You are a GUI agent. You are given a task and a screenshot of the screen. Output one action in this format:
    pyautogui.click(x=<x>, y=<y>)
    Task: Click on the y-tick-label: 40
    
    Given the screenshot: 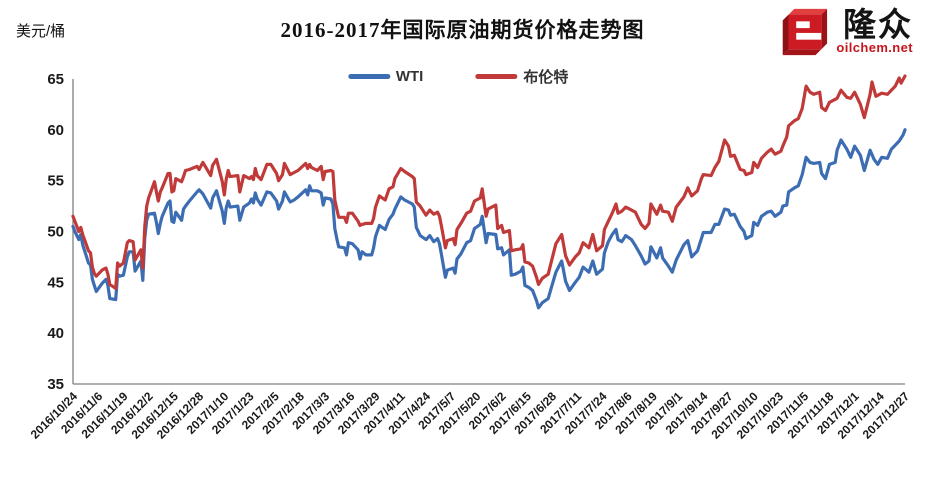 What is the action you would take?
    pyautogui.click(x=55, y=333)
    